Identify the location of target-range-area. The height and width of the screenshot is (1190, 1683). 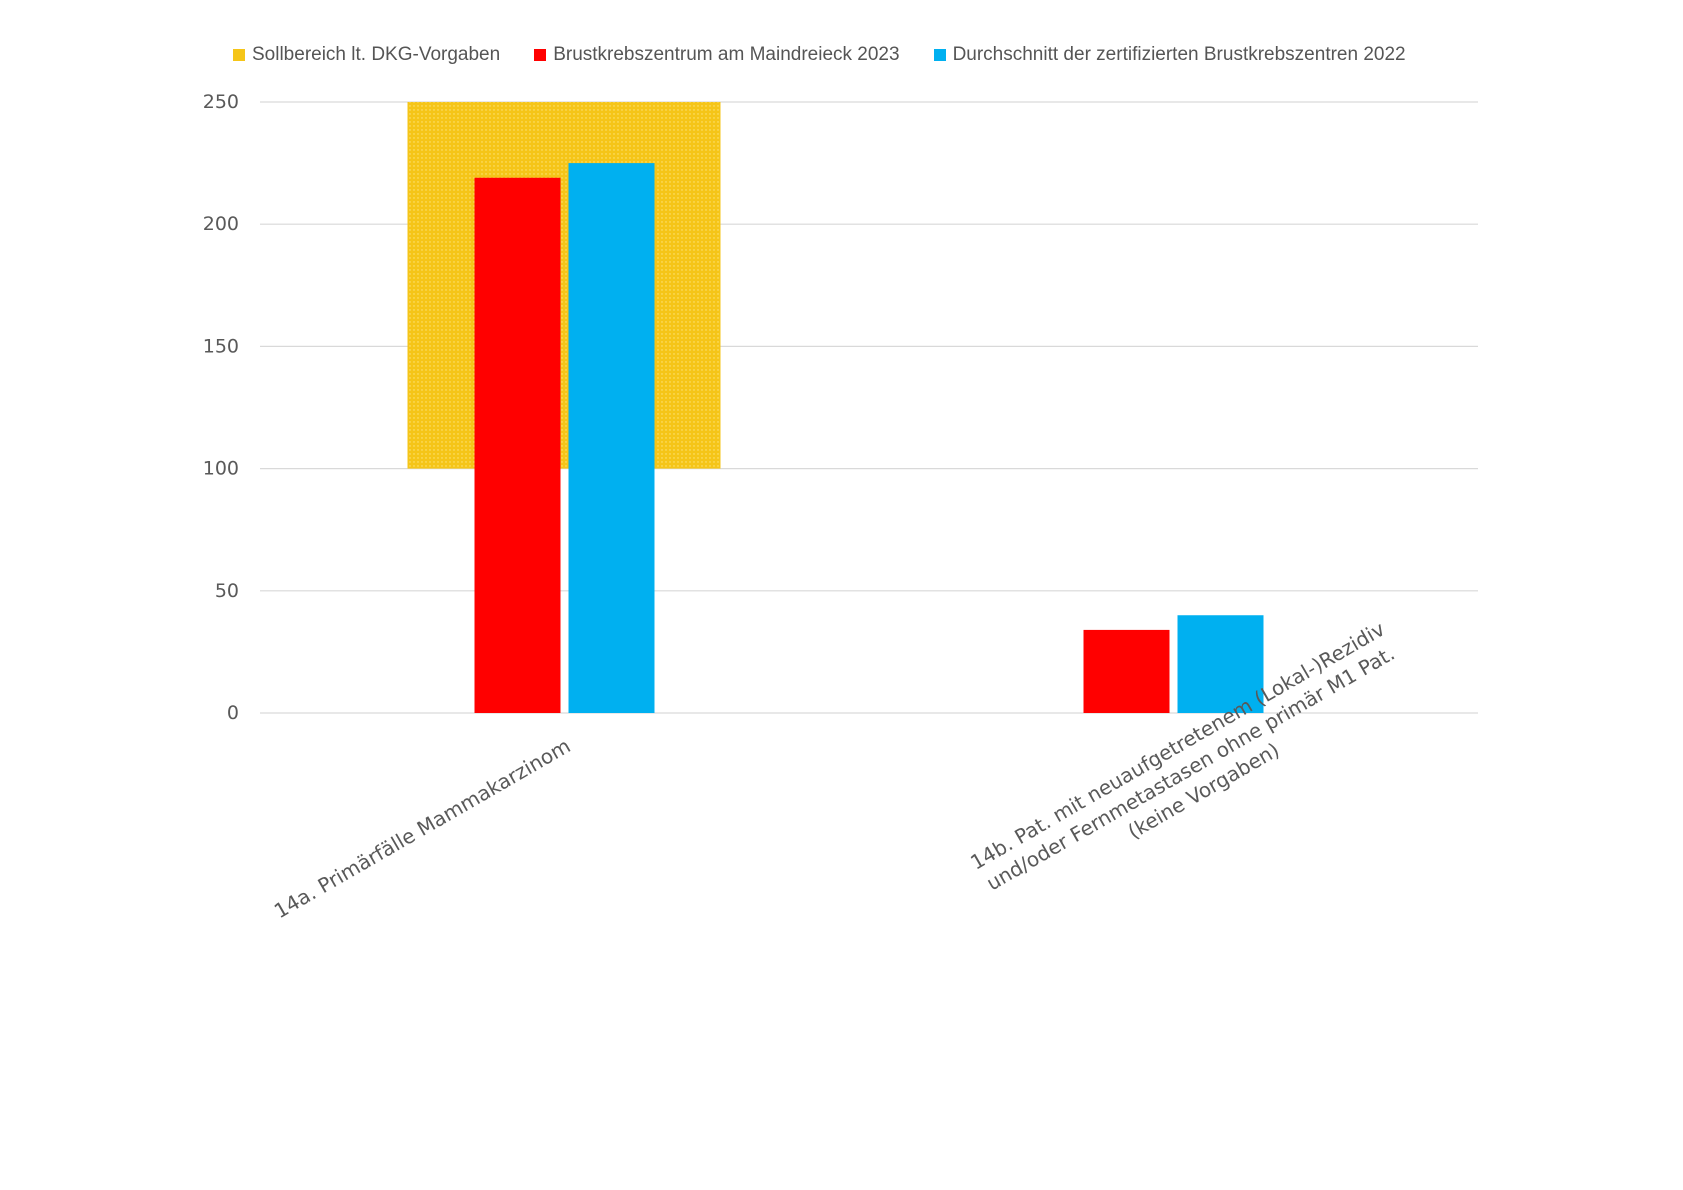
(564, 285).